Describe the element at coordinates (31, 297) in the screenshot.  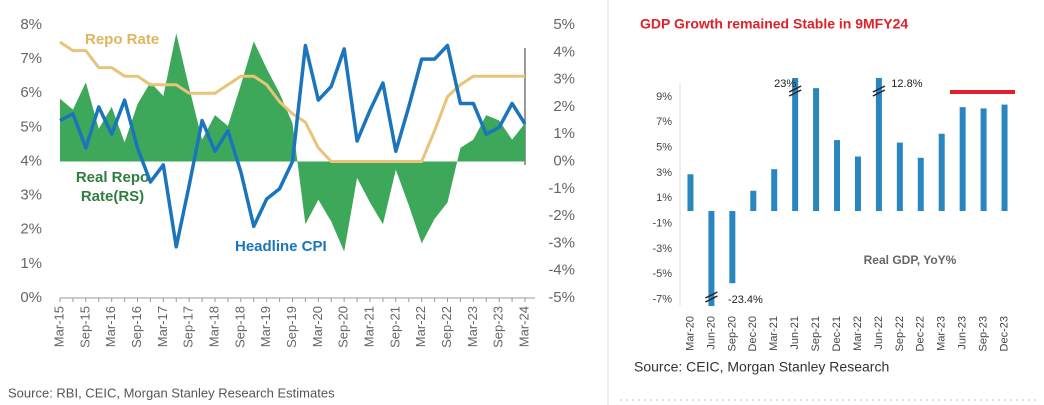
I see `y-tick-label: 0%` at that location.